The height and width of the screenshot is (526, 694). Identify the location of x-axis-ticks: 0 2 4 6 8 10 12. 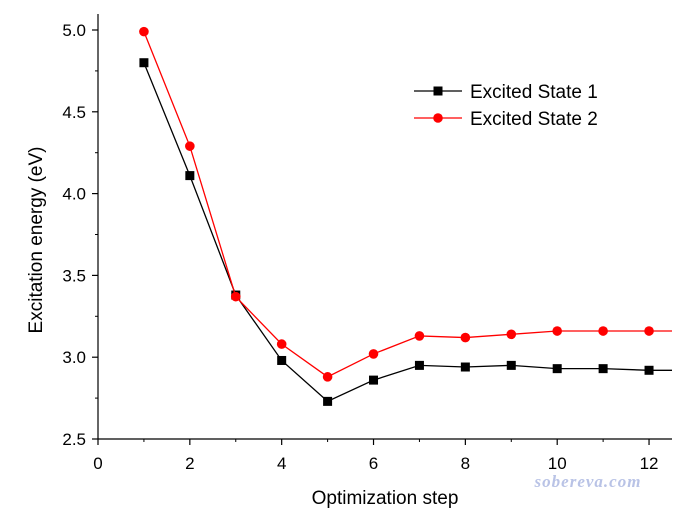
(376, 456).